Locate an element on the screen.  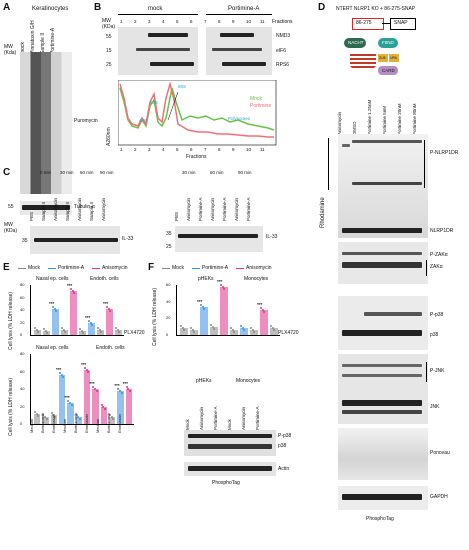
protein-label: RPS6 is located at coordinates (283, 65).